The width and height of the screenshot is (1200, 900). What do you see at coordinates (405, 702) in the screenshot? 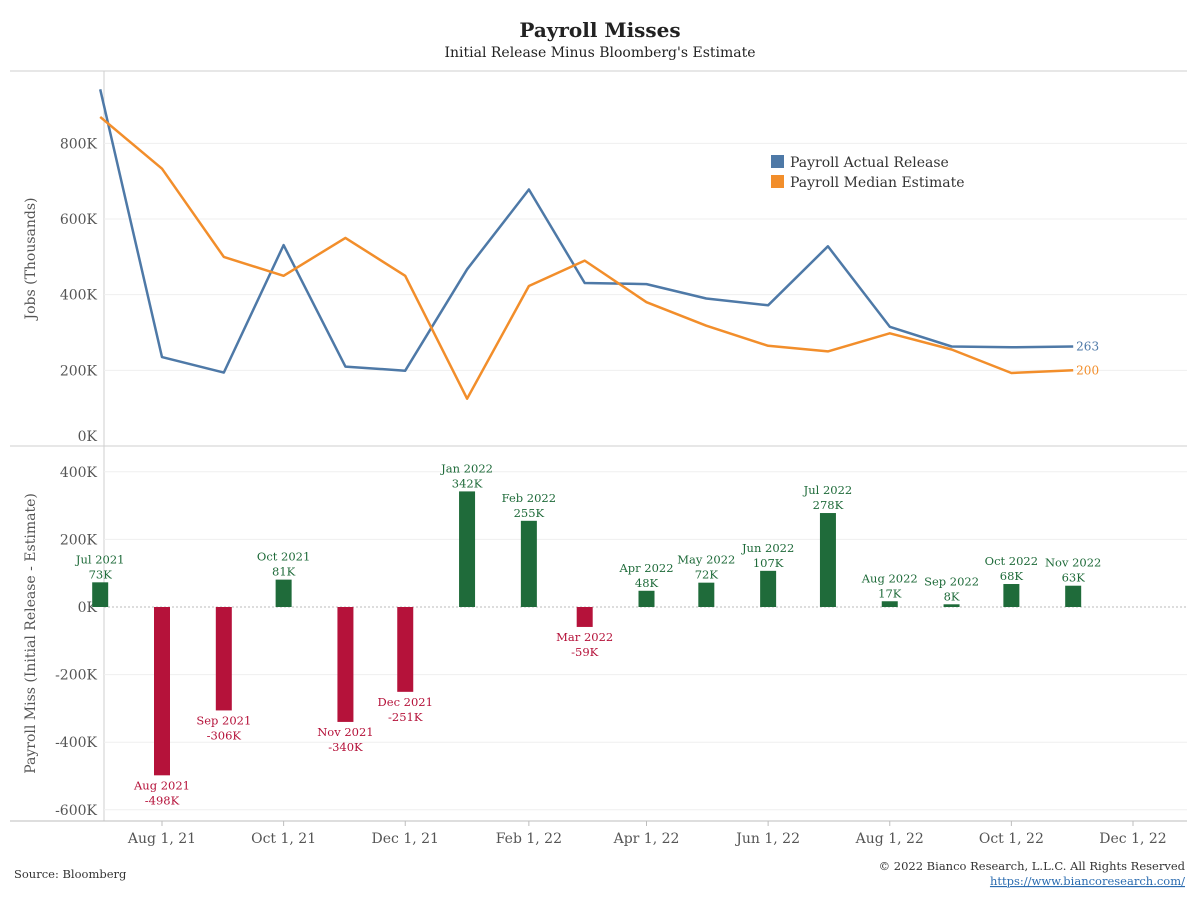
I see `bar-category-label: Dec 2021` at bounding box center [405, 702].